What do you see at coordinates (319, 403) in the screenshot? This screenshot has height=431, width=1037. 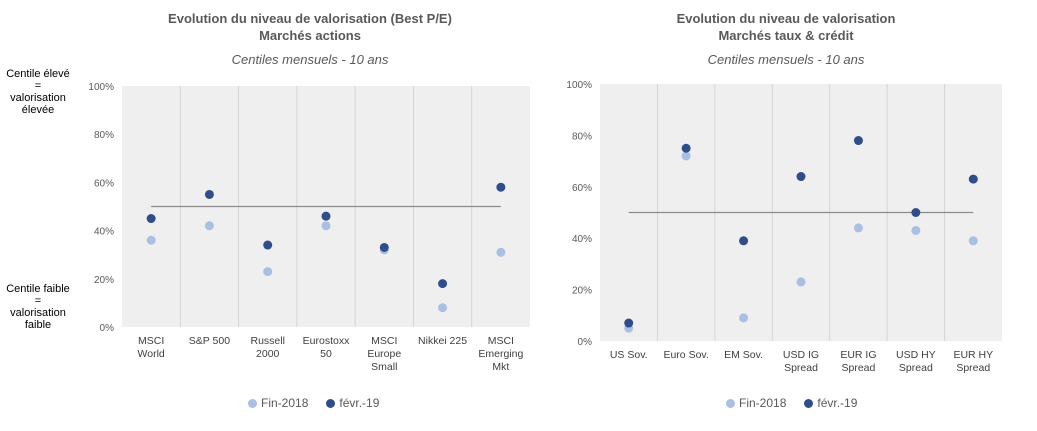 I see `left-legend: Fin-2018 févr.-19` at bounding box center [319, 403].